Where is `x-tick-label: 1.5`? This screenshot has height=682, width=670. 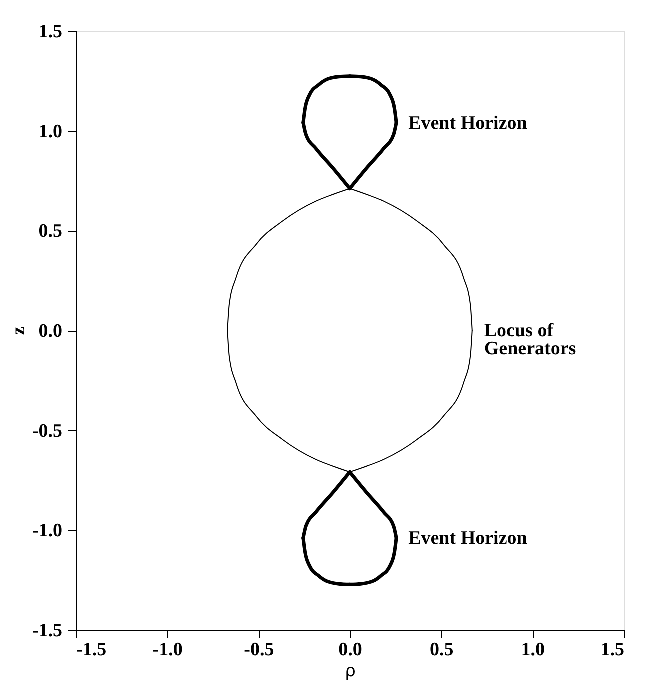 x-tick-label: 1.5 is located at coordinates (612, 650).